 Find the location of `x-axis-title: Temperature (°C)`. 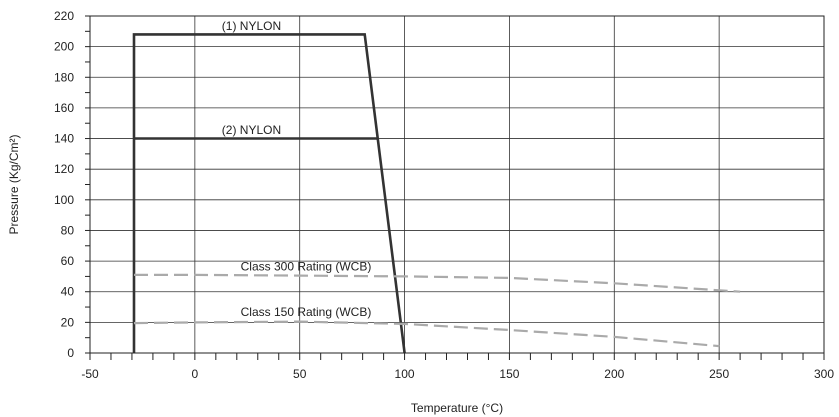

x-axis-title: Temperature (°C) is located at coordinates (457, 408).